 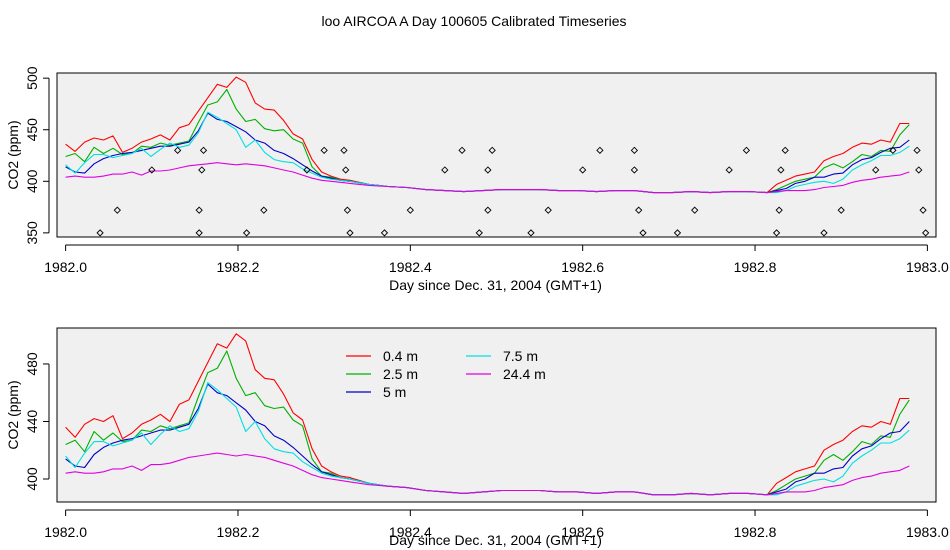 What do you see at coordinates (32, 78) in the screenshot?
I see `y-tick-label: 500` at bounding box center [32, 78].